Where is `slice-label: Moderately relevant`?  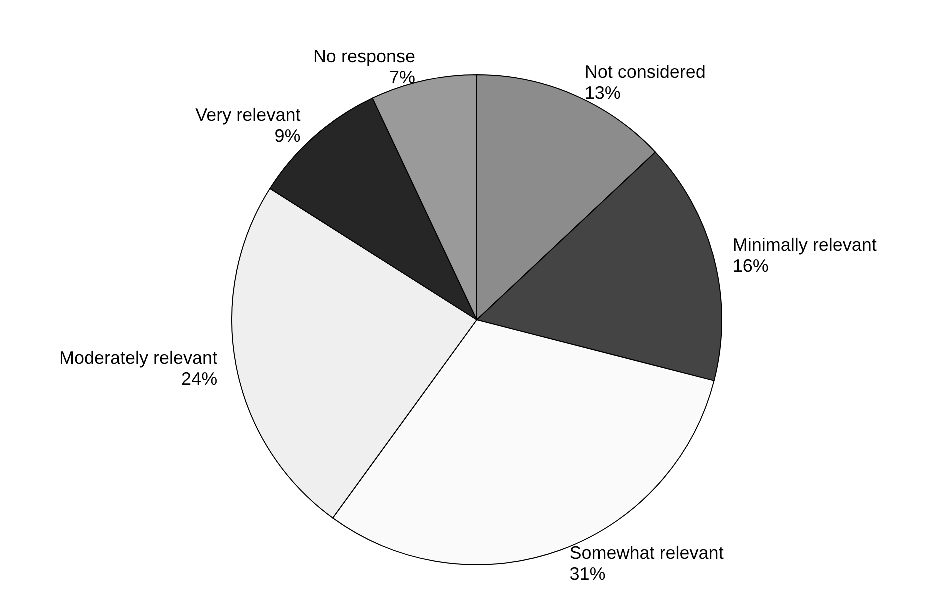 slice-label: Moderately relevant is located at coordinates (138, 358).